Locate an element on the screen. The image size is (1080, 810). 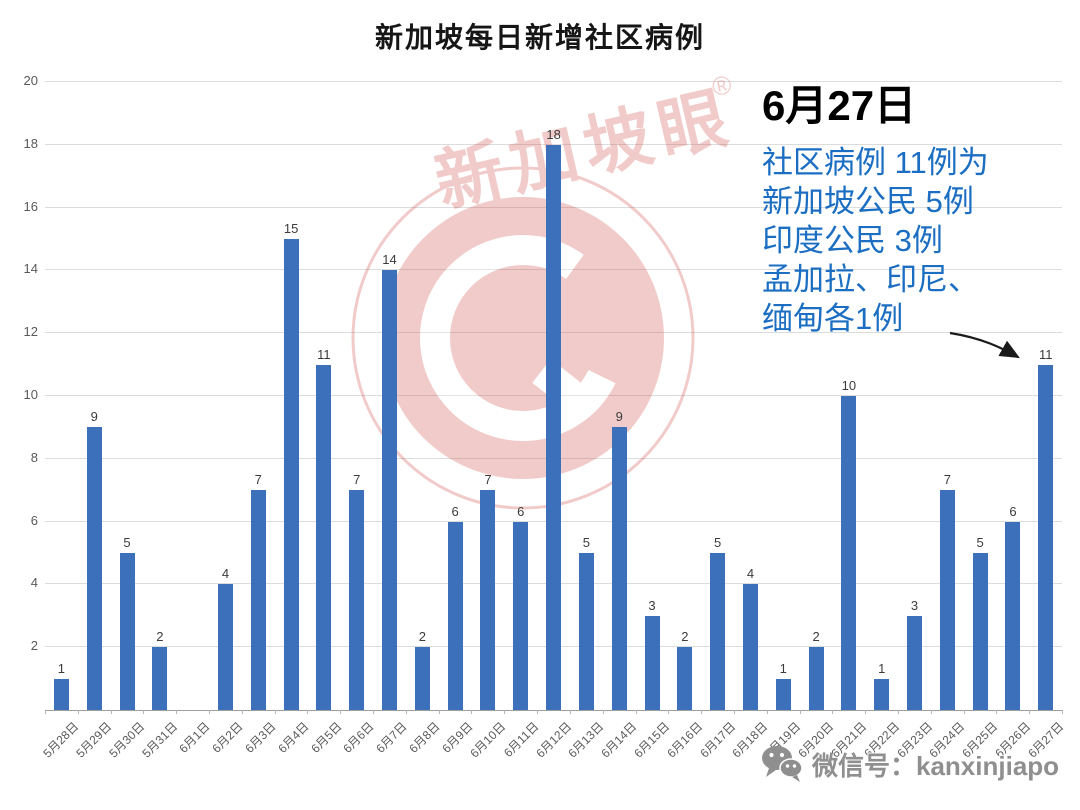
bar-slot: 5 6月25日 is located at coordinates (979, 421).